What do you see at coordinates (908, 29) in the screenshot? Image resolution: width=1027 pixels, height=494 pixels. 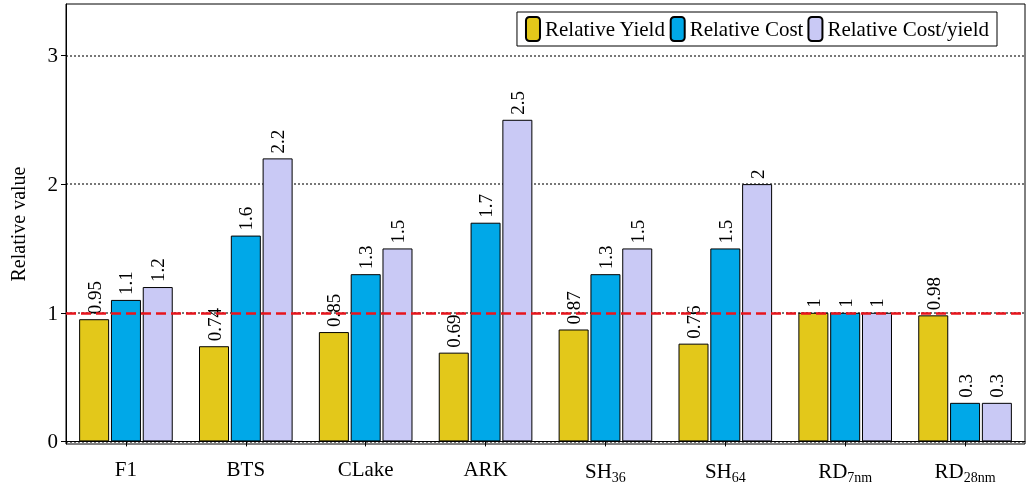 I see `legend-label: Relative Cost/yield` at bounding box center [908, 29].